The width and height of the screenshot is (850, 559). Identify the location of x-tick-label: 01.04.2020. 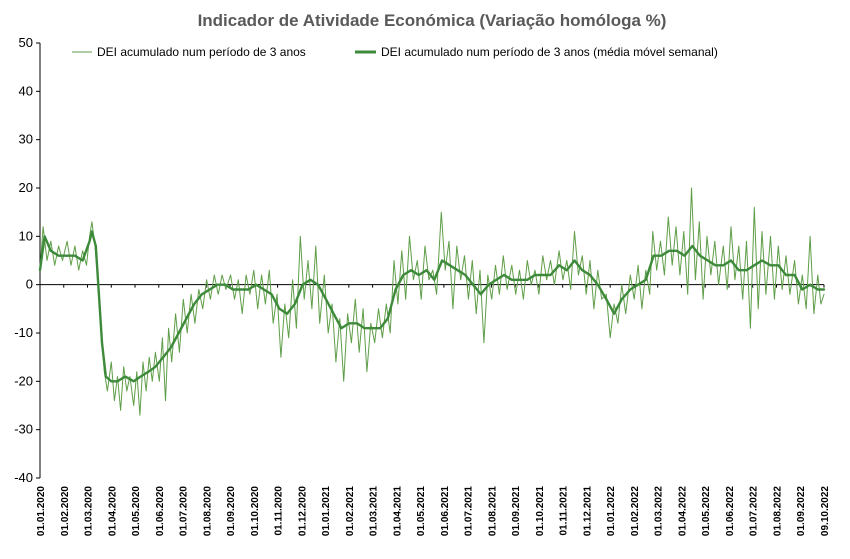
(112, 511).